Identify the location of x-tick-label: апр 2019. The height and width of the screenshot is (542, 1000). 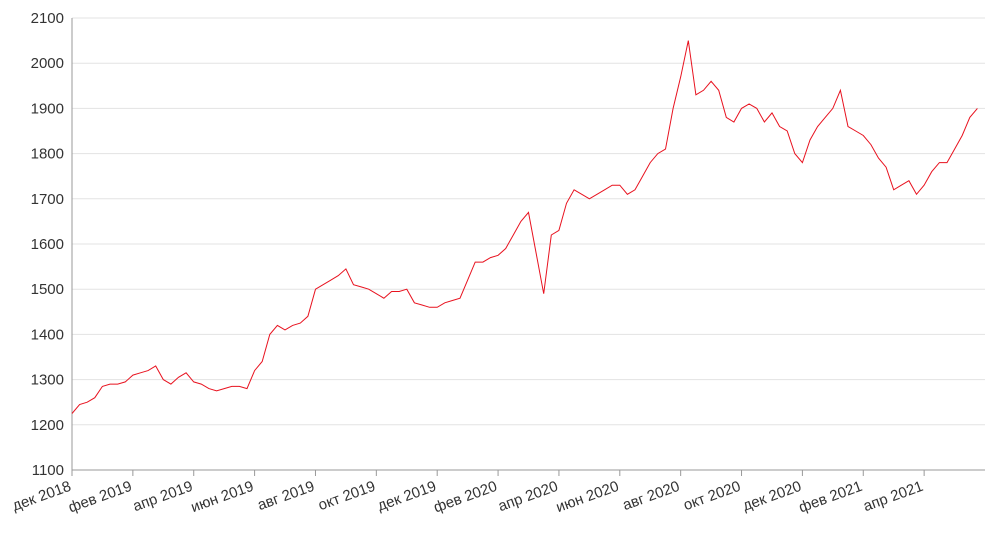
(163, 496).